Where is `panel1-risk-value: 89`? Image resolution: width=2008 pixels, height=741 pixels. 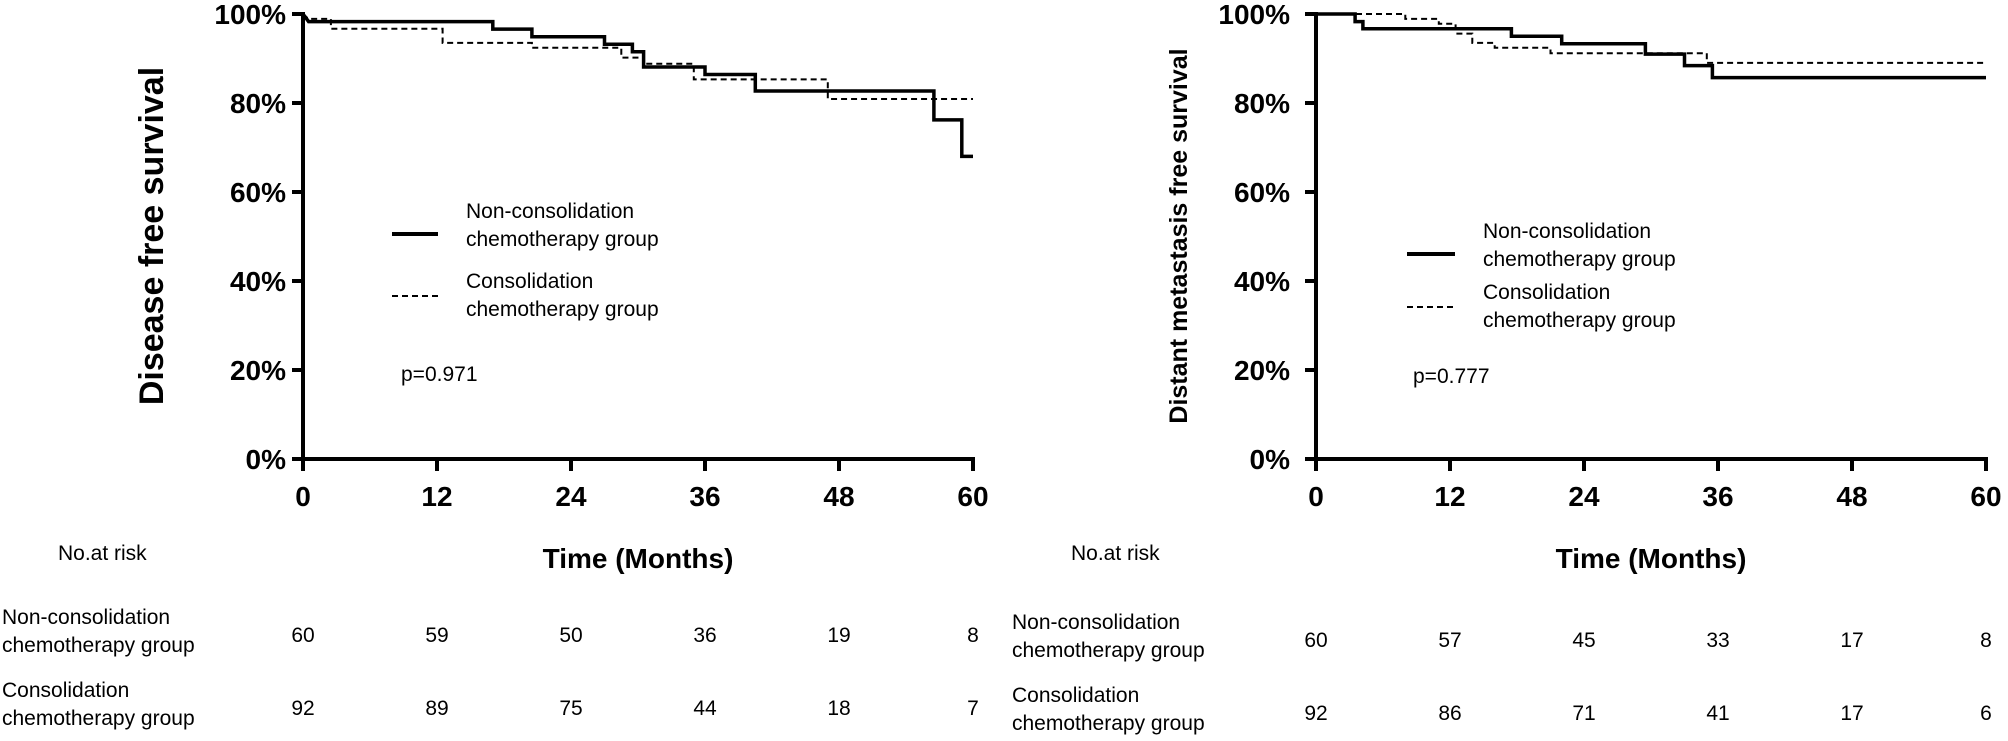
panel1-risk-value: 89 is located at coordinates (436, 708).